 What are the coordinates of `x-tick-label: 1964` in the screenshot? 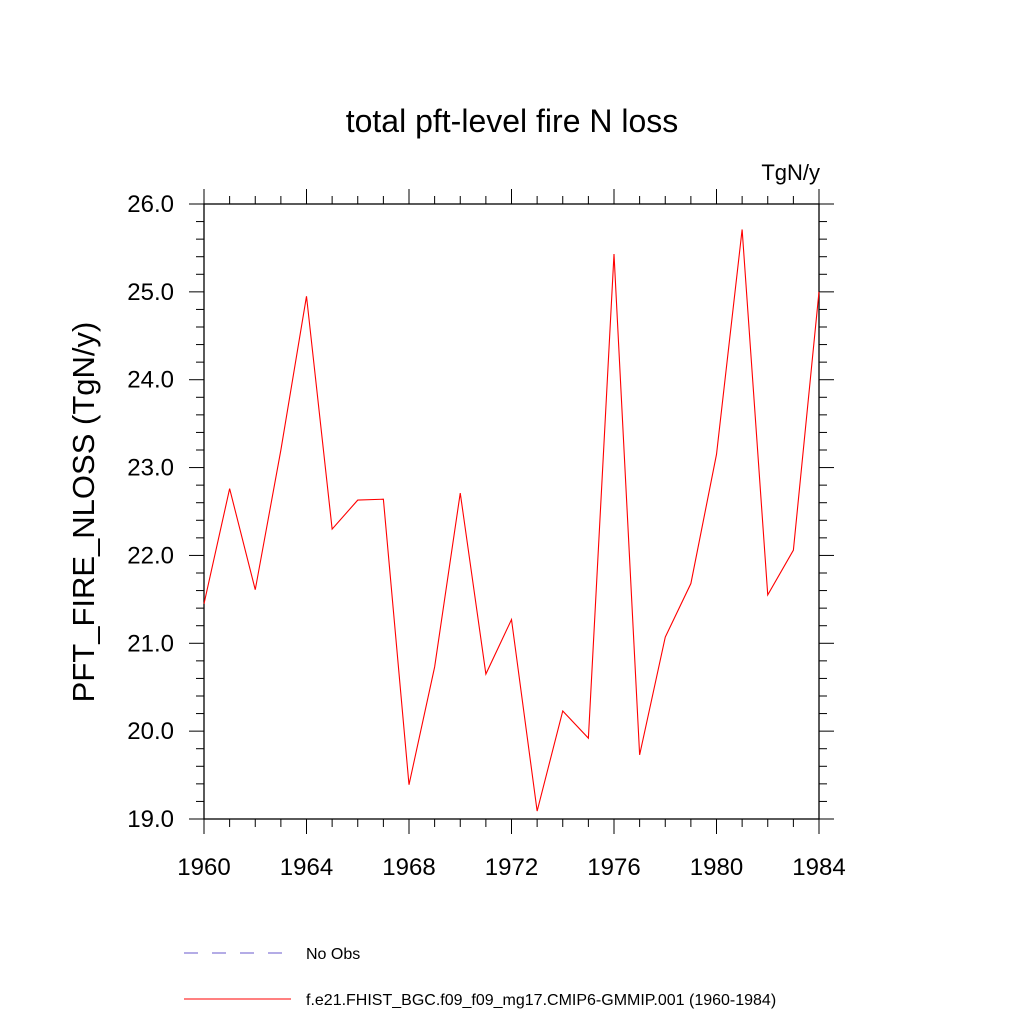 It's located at (306, 867).